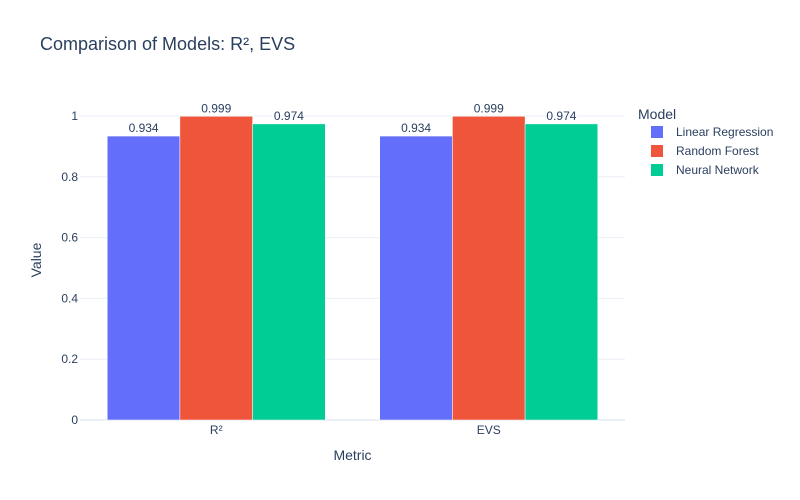  What do you see at coordinates (355, 430) in the screenshot?
I see `x-axis-ticks: R² EVS` at bounding box center [355, 430].